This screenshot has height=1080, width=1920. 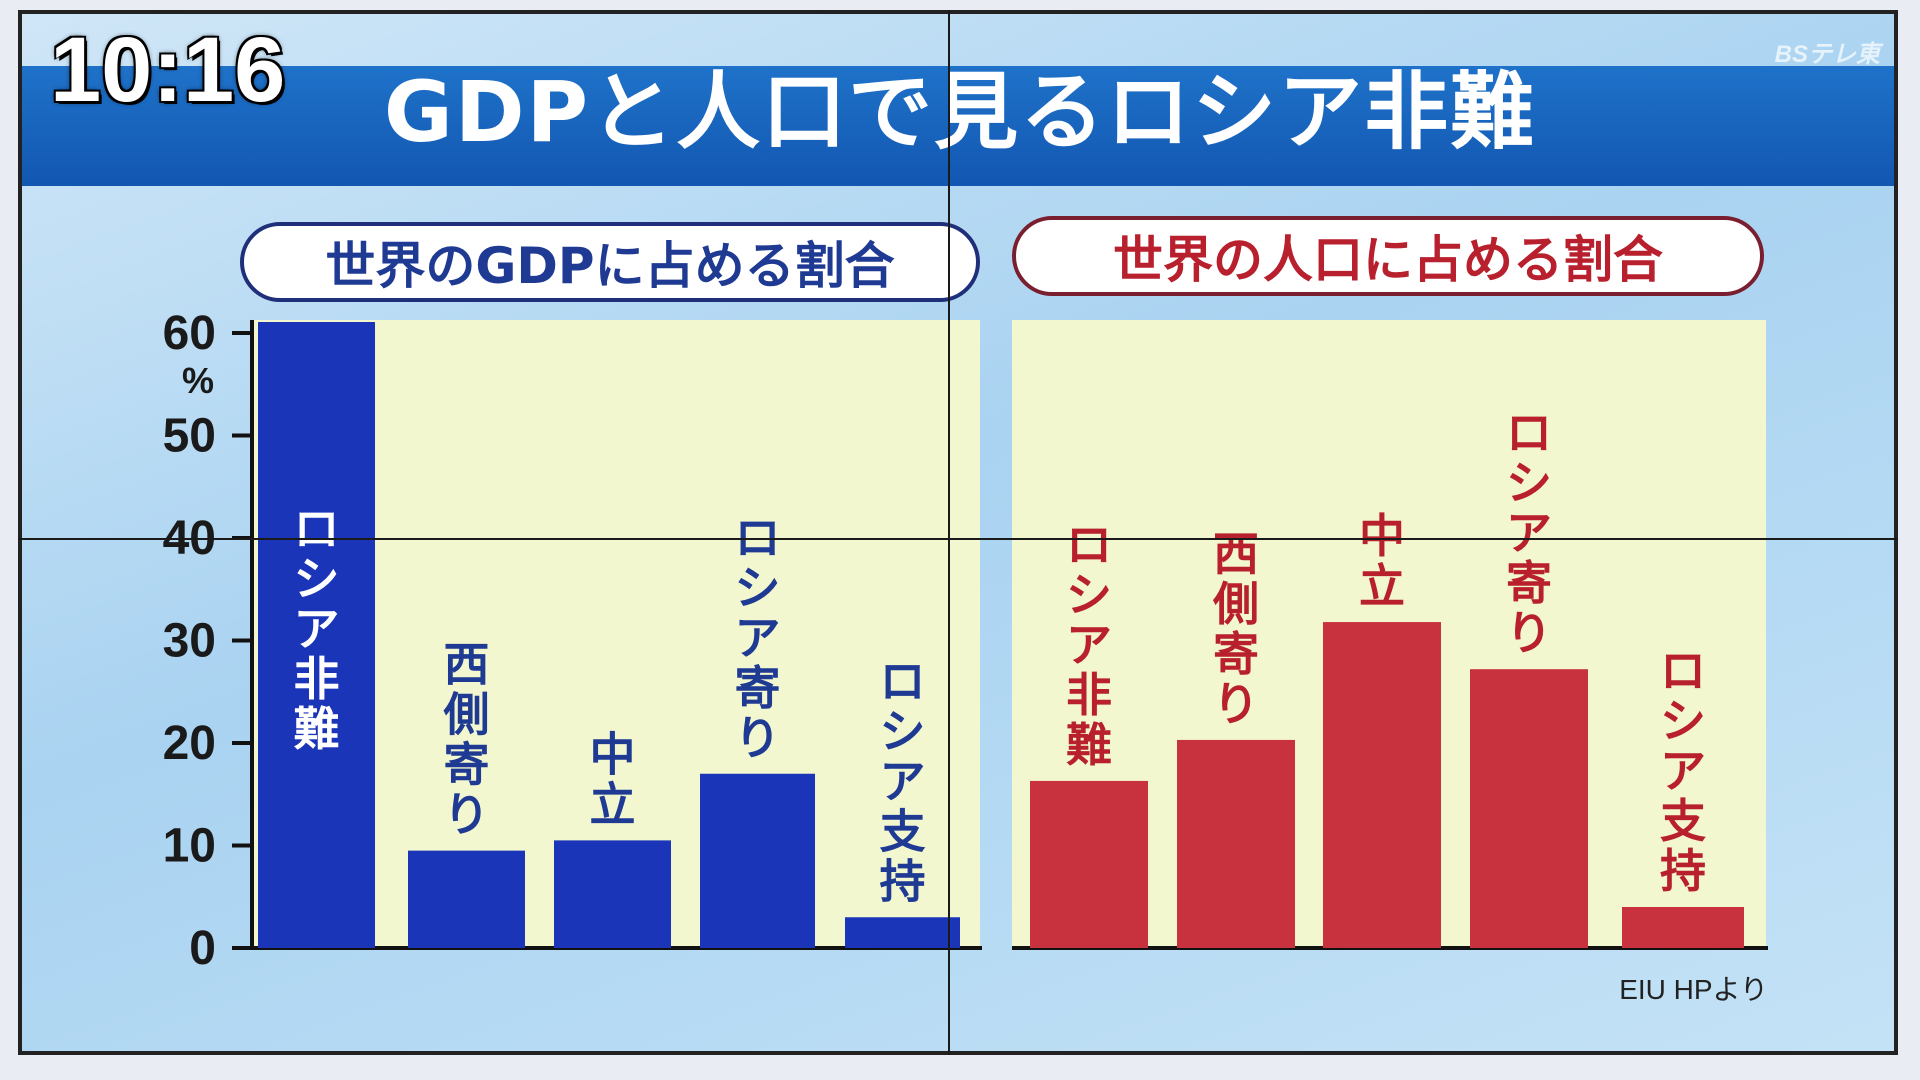 What do you see at coordinates (317, 629) in the screenshot?
I see `gdp-bar-label-1: ロシア非難` at bounding box center [317, 629].